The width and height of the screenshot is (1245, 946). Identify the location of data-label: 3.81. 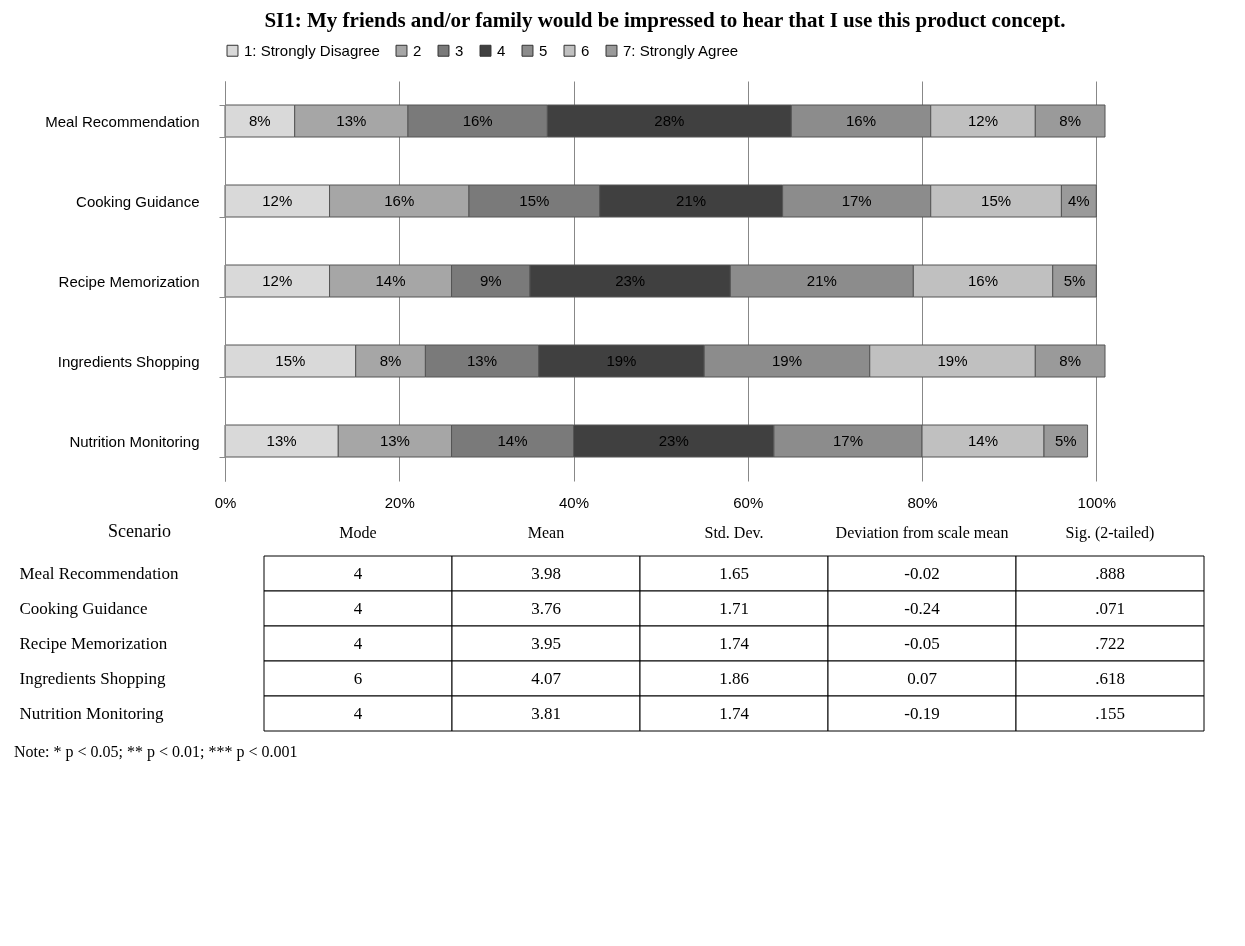
(546, 713).